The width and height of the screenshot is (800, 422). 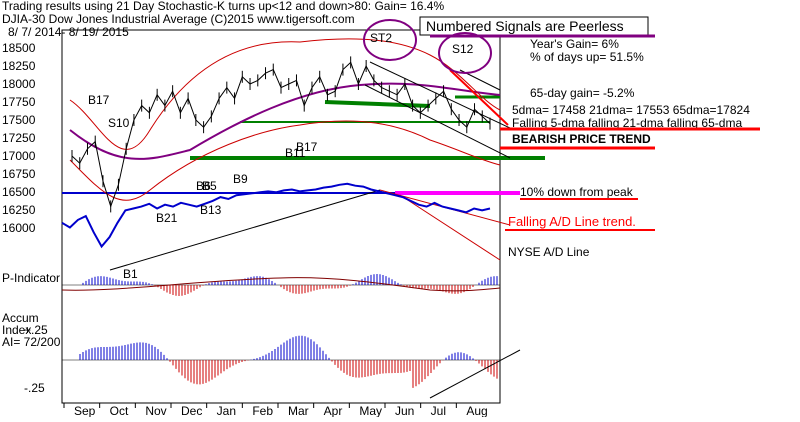 I want to click on signal-s12: S12, so click(x=463, y=49).